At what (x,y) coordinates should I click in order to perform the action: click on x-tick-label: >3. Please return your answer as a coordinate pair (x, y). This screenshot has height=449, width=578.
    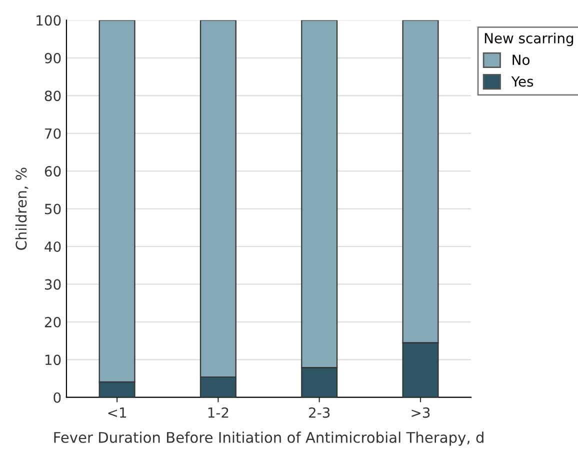
    Looking at the image, I should click on (421, 412).